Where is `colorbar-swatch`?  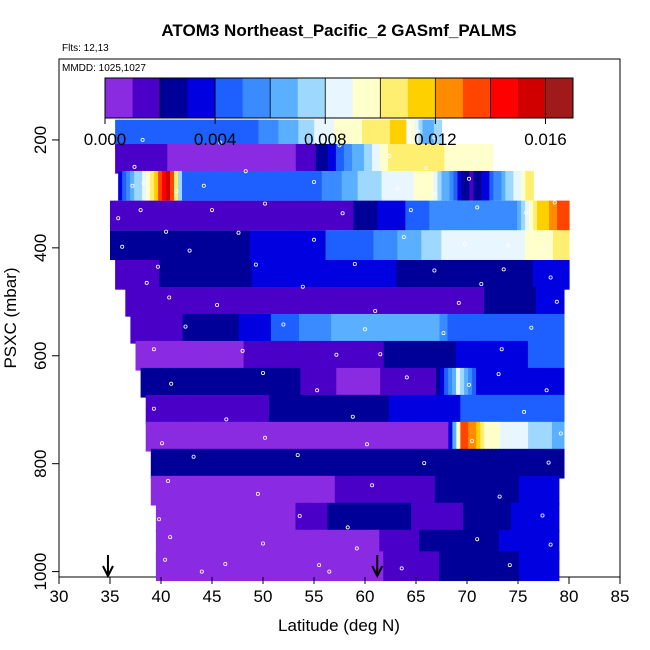
colorbar-swatch is located at coordinates (531, 98).